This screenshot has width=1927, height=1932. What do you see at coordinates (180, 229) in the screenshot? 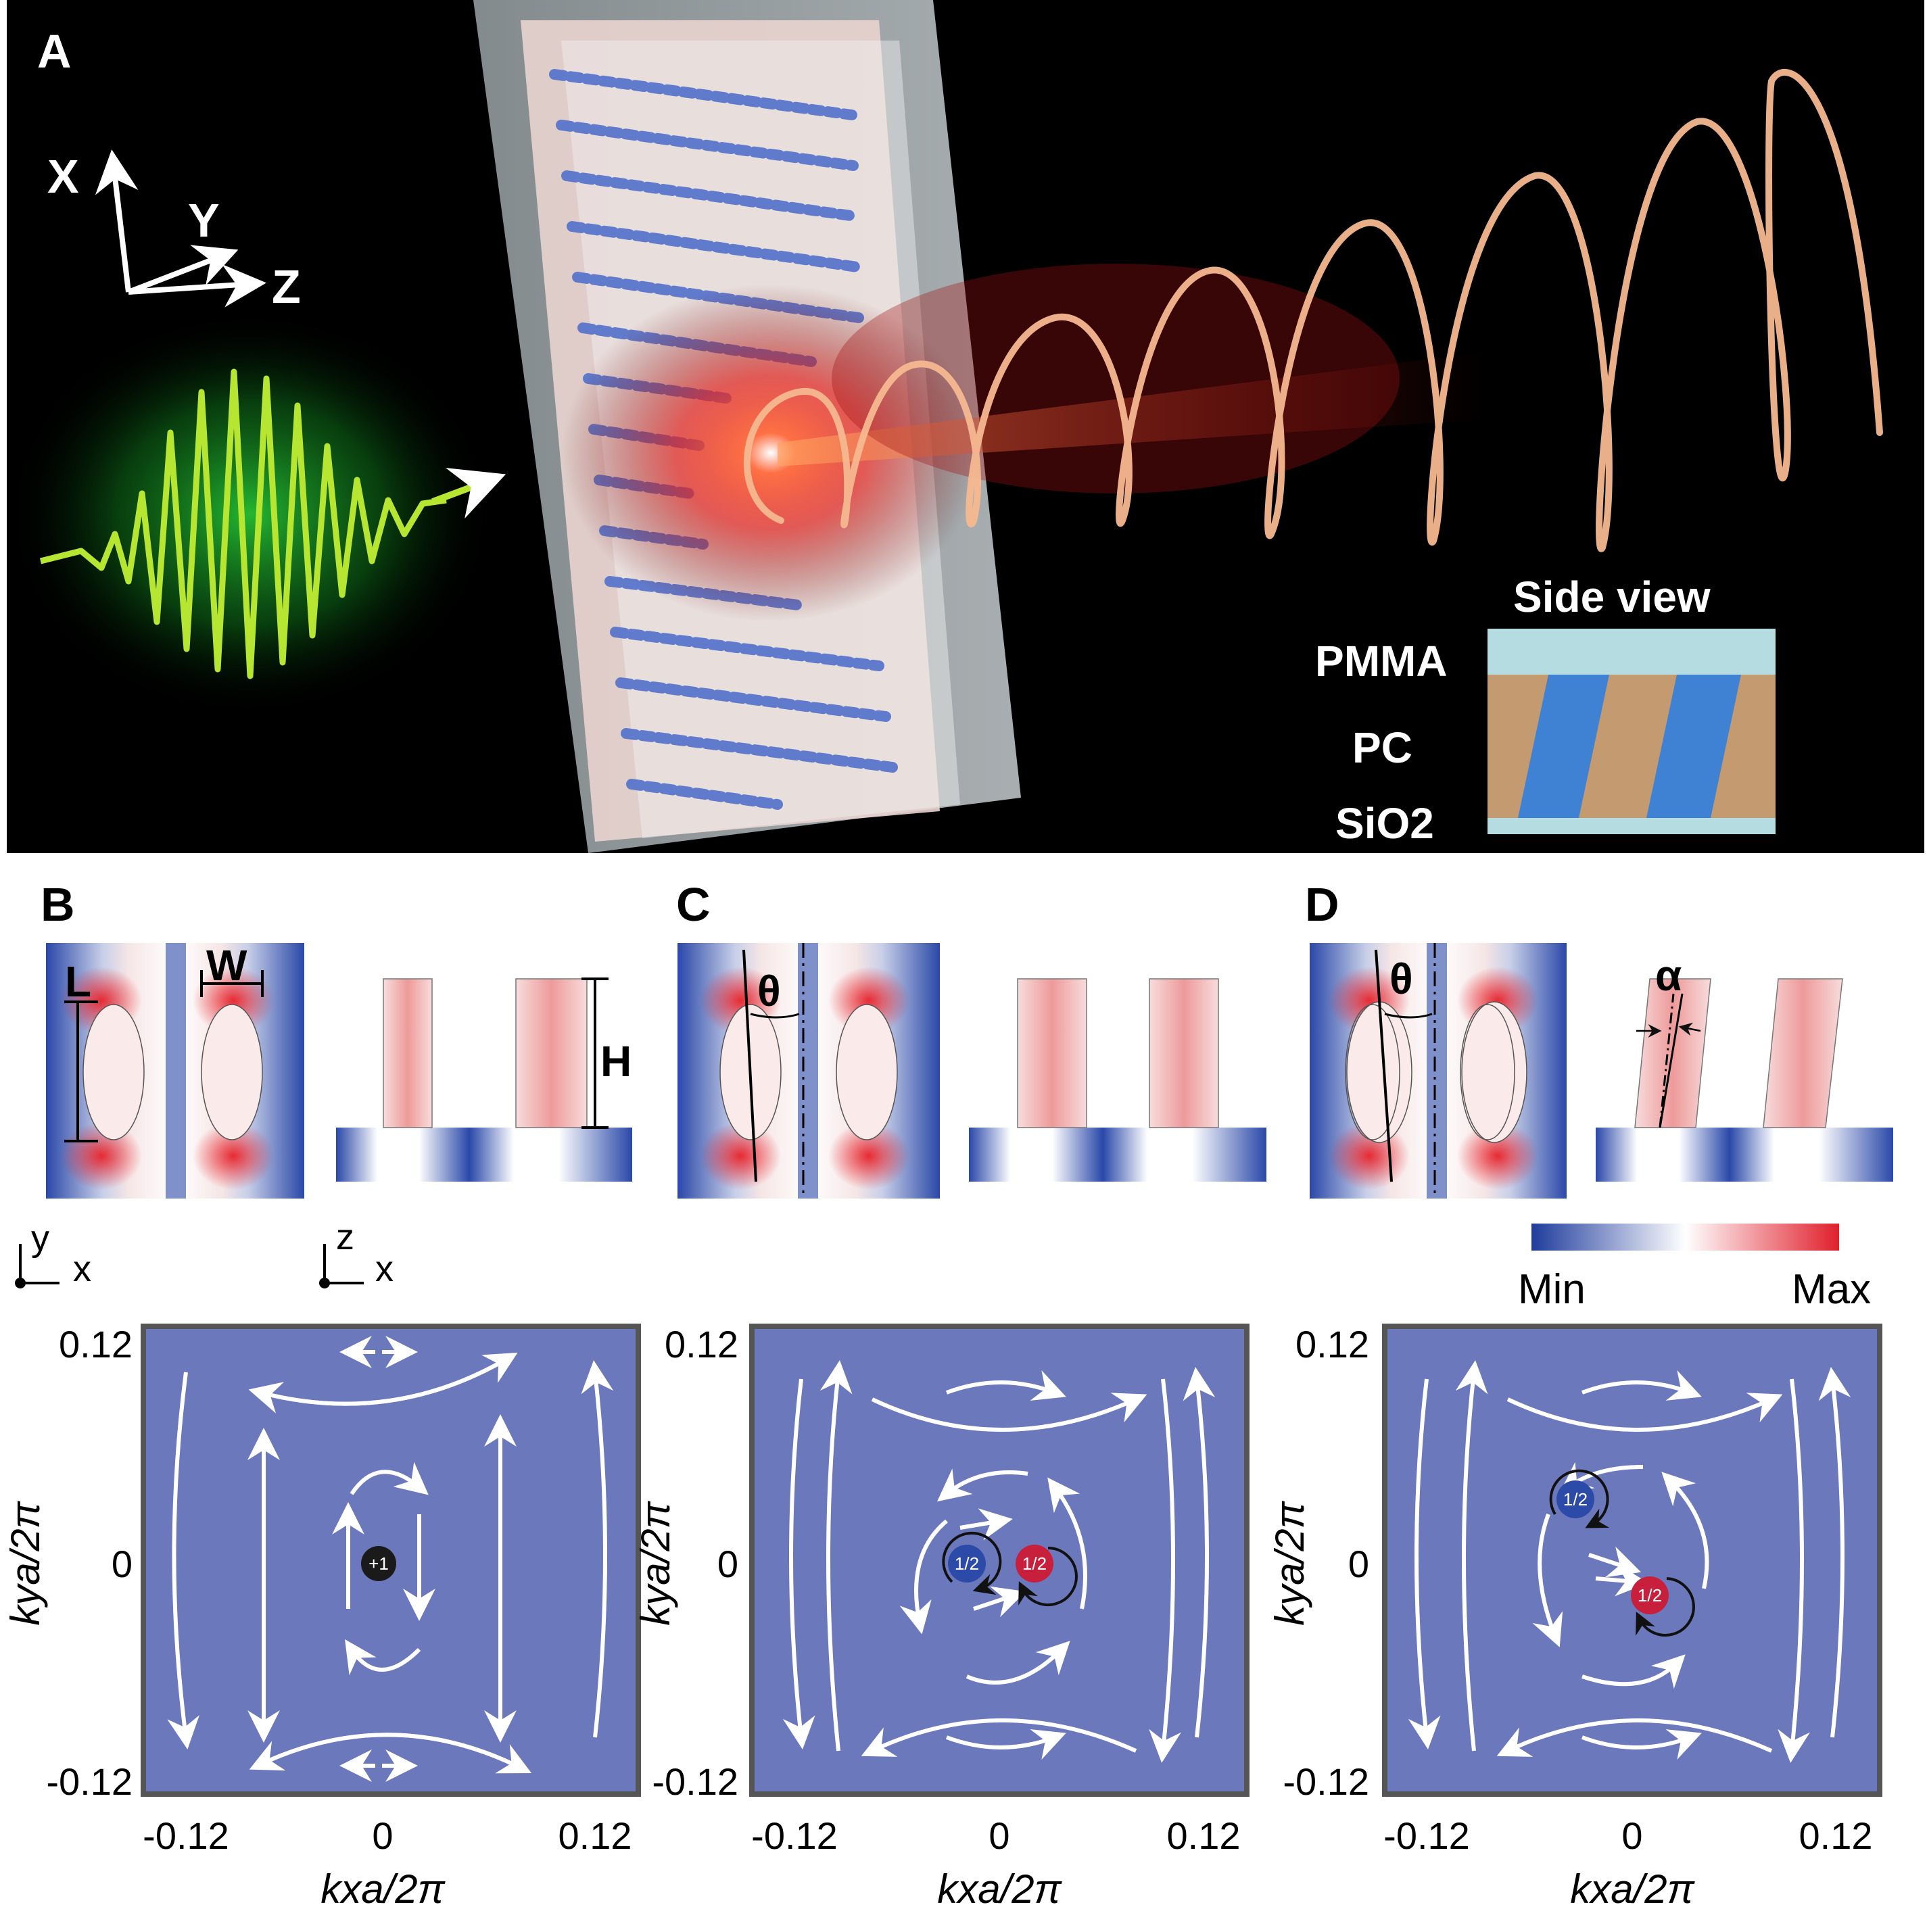
I see `coordinate-axes` at bounding box center [180, 229].